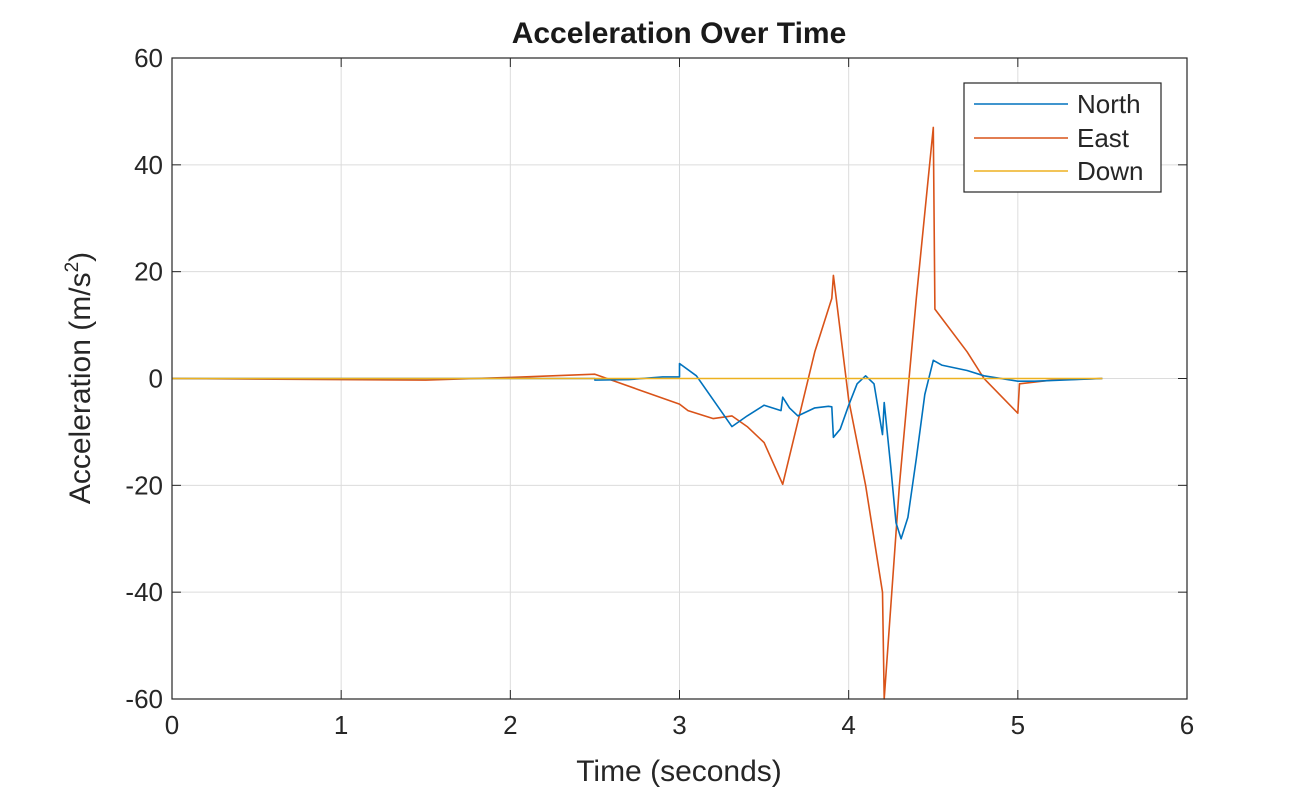  I want to click on x-tick-label: 6, so click(1187, 725).